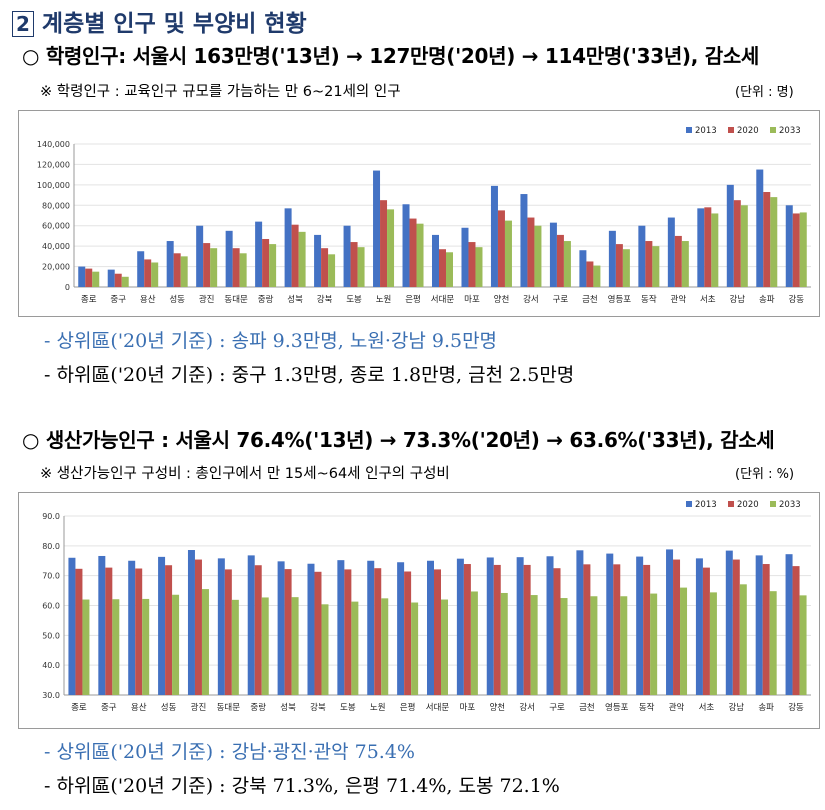 The image size is (825, 810). I want to click on x-tick-label: 강남, so click(737, 299).